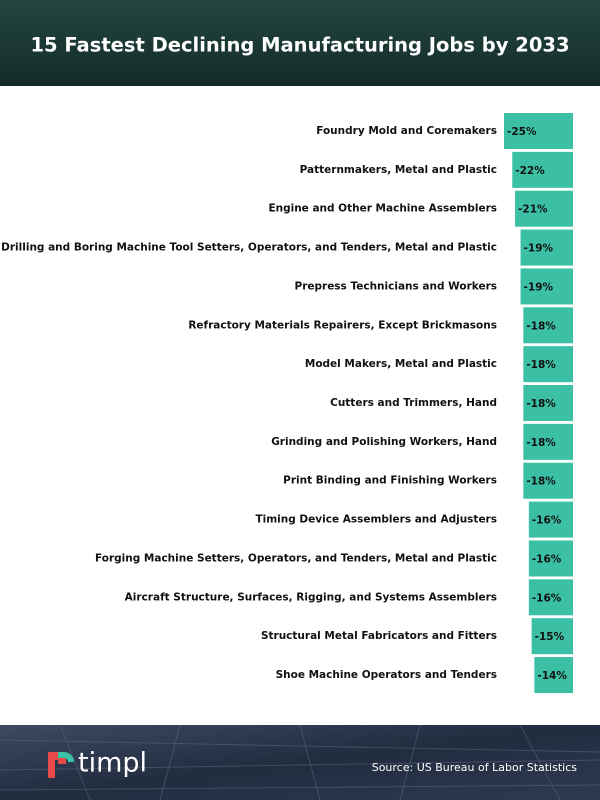 This screenshot has width=600, height=800. I want to click on category-label: Foundry Mold and Coremakers, so click(406, 131).